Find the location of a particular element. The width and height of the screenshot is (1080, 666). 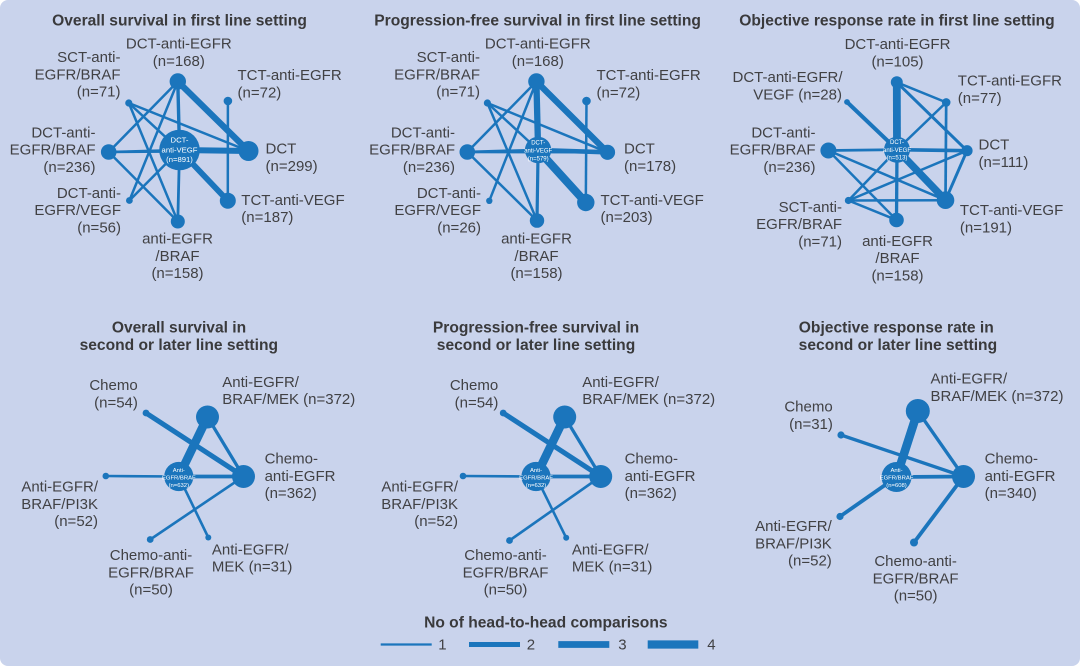

svg-text: (n=891) is located at coordinates (179, 159).